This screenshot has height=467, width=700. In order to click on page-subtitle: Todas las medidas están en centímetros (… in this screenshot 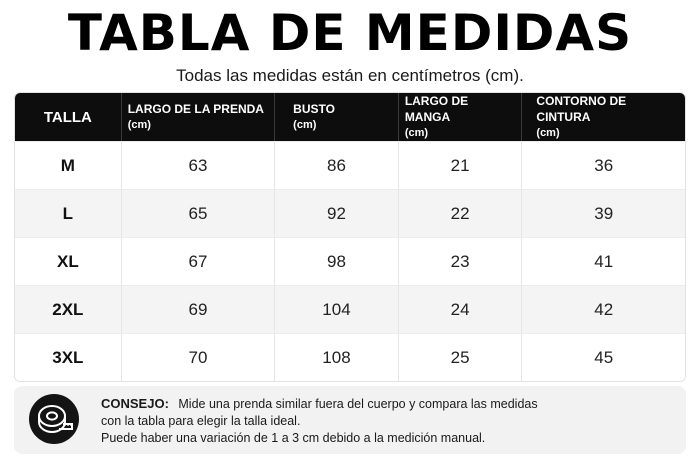, I will do `click(350, 75)`.